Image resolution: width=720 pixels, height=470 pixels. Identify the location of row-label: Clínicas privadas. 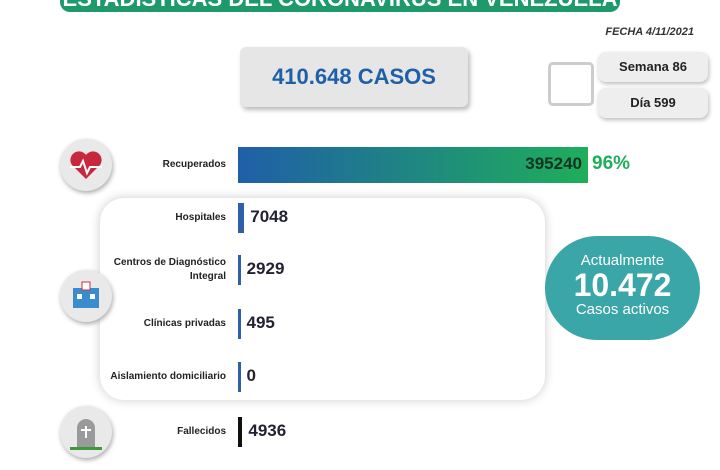
(161, 324).